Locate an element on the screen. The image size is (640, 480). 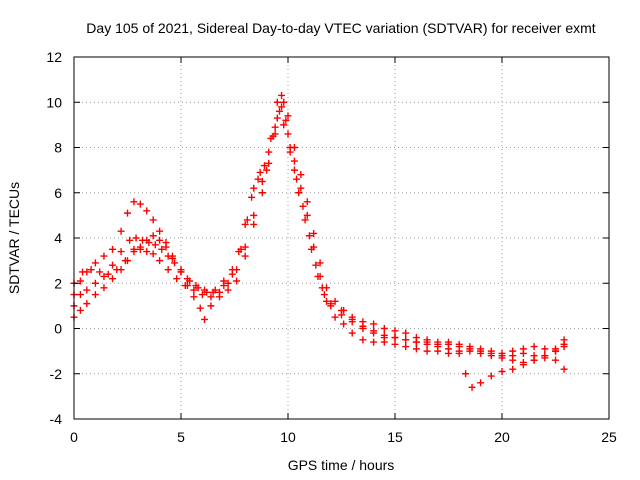
y-tick-label: -2 is located at coordinates (56, 374).